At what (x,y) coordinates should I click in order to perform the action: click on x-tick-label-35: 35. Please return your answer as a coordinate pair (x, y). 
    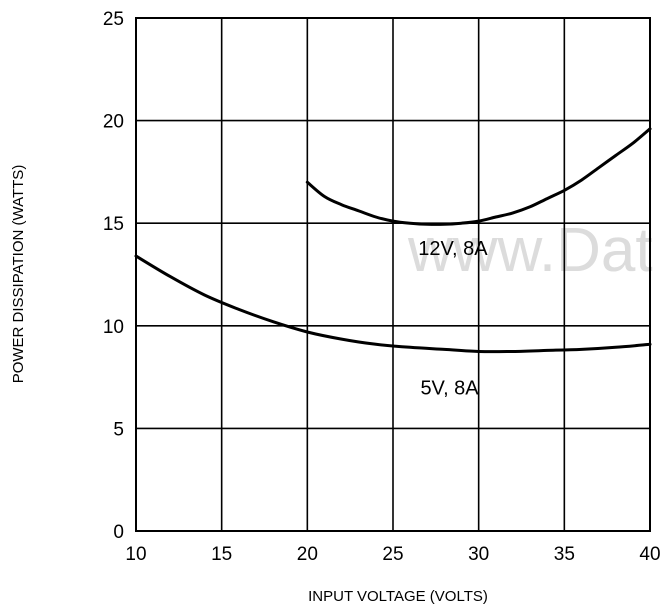
    Looking at the image, I should click on (564, 554).